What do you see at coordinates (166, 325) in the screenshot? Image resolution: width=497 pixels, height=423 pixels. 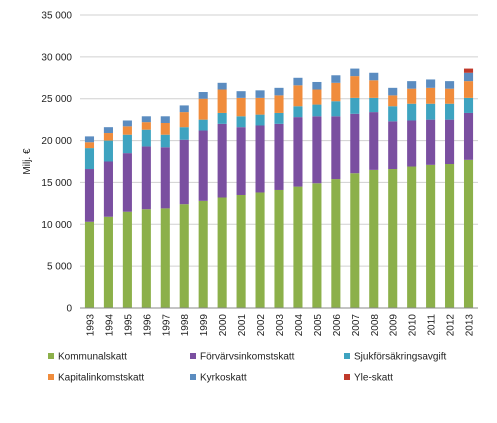 I see `x-tick-label: 1997` at bounding box center [166, 325].